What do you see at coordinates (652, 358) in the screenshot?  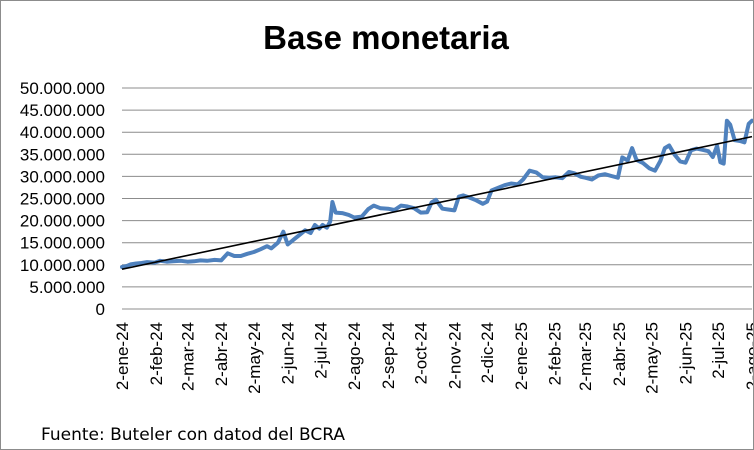 I see `x-tick-label: 2-may-25` at bounding box center [652, 358].